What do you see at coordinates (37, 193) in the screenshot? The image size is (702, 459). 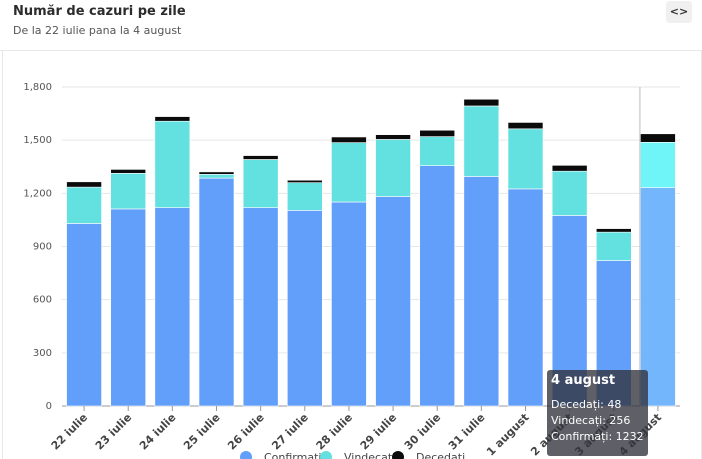 I see `y-tick-label: 1,200` at bounding box center [37, 193].